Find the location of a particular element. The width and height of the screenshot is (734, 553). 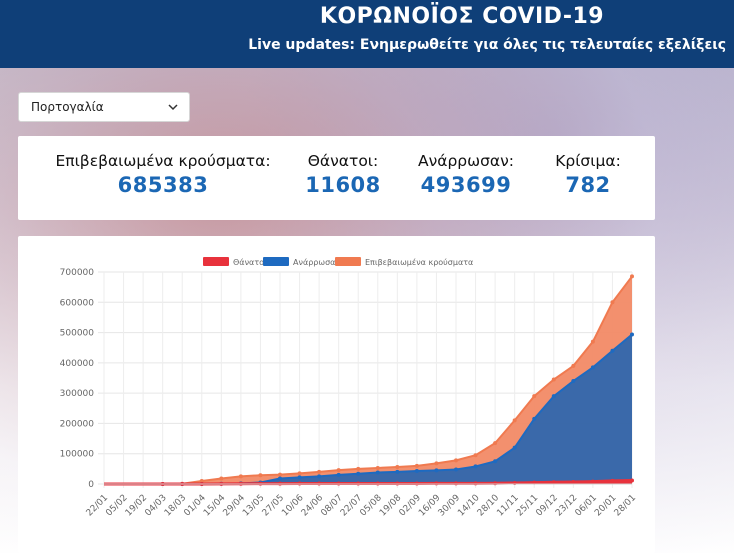

y-tick-label: 700000 is located at coordinates (77, 273).